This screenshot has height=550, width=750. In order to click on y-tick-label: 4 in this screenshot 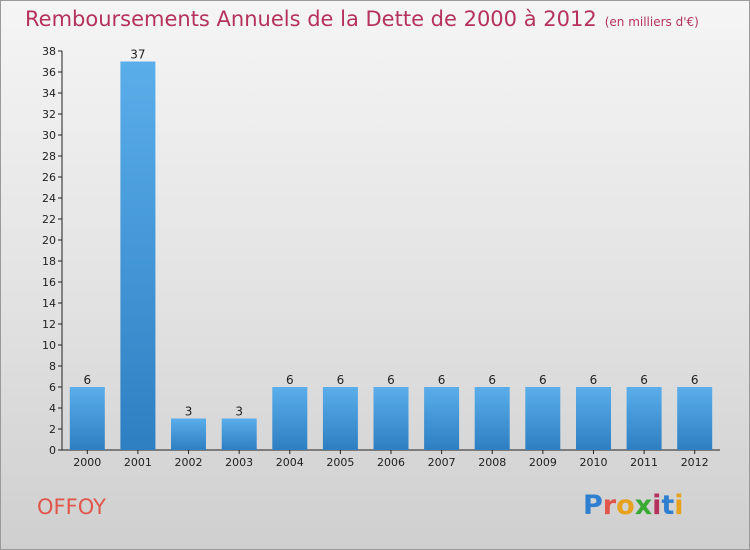, I will do `click(52, 408)`.